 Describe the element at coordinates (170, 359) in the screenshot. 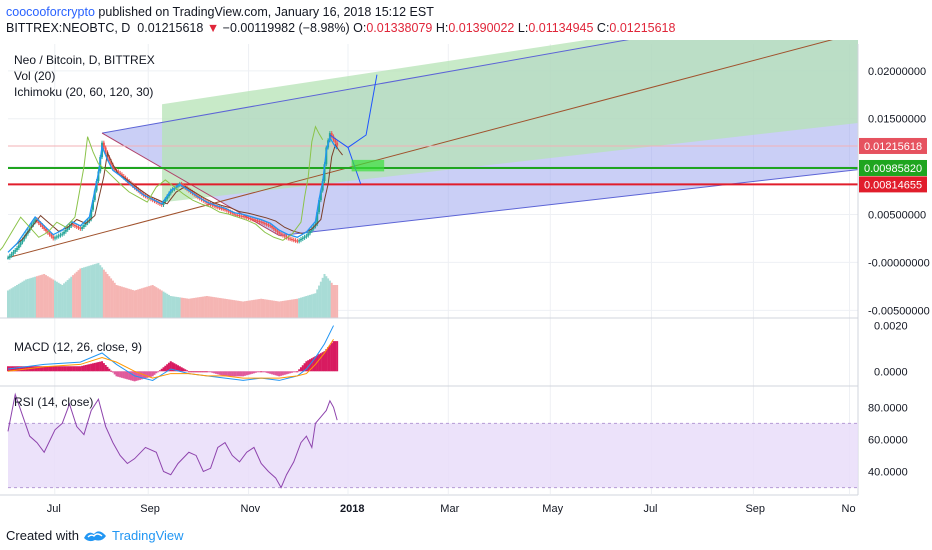

I see `macd-signal-line` at that location.